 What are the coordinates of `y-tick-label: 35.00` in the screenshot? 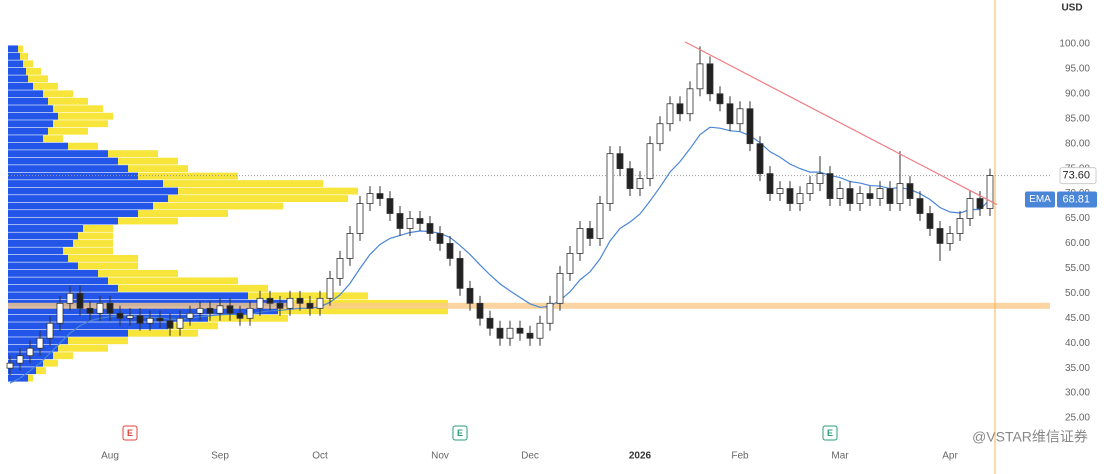 It's located at (1077, 368).